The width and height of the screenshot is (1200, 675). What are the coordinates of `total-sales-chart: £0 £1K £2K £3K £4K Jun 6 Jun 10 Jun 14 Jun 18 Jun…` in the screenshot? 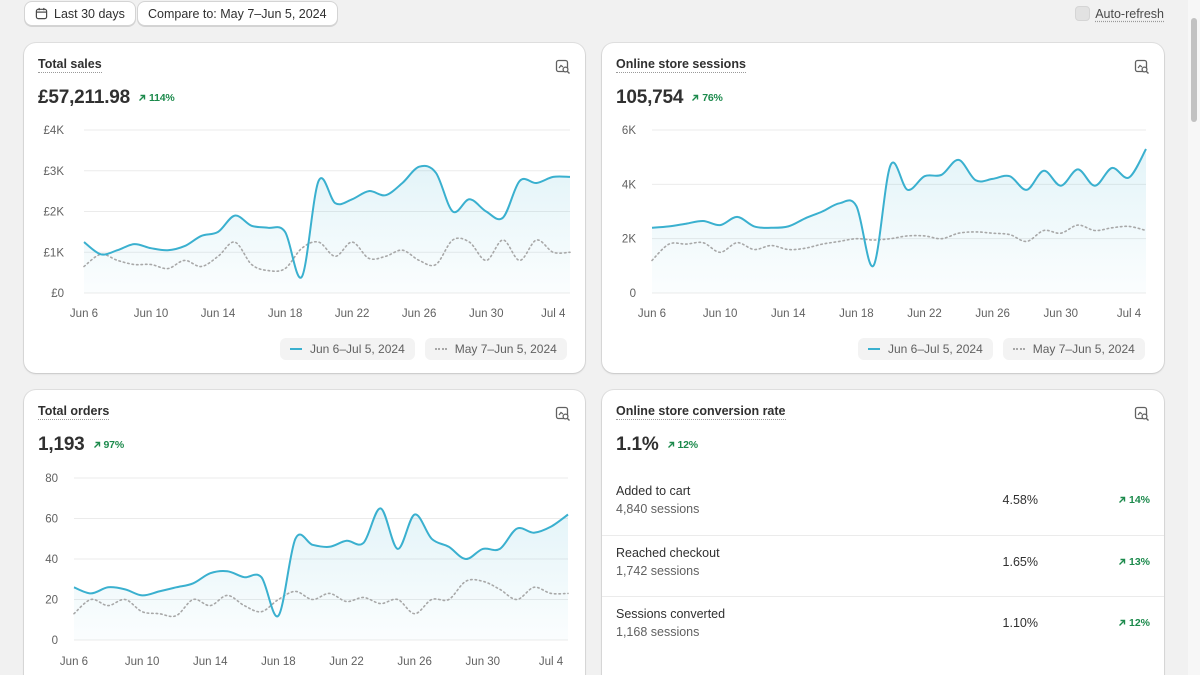 It's located at (307, 222).